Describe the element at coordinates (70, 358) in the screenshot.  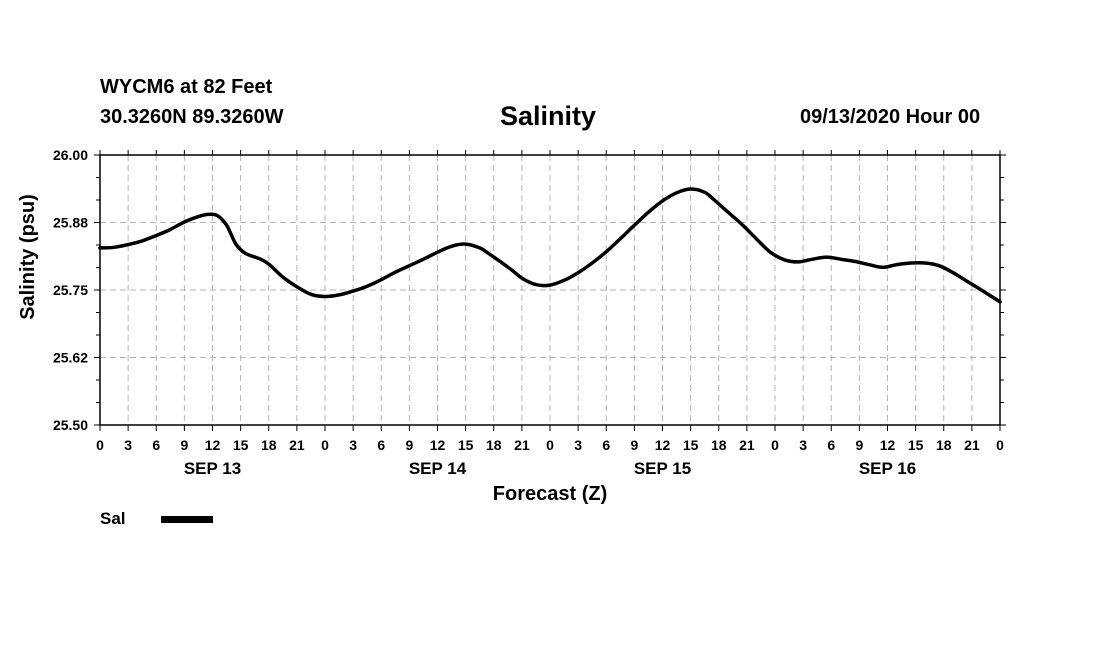
I see `y-tick-label: 25.62` at that location.